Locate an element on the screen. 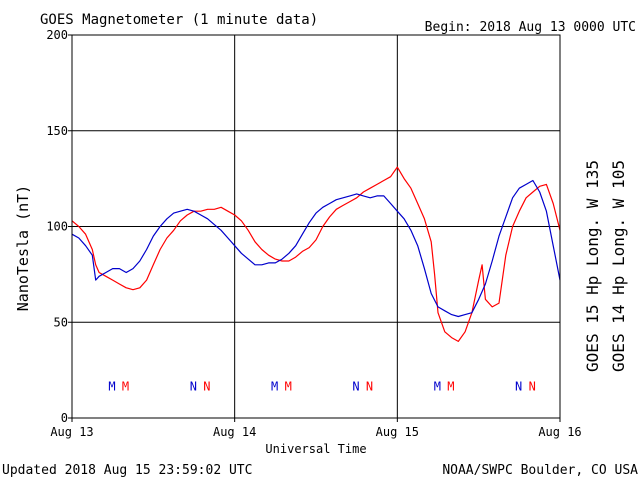 The width and height of the screenshot is (640, 480). x-tick-label: Aug 13 is located at coordinates (71, 432).